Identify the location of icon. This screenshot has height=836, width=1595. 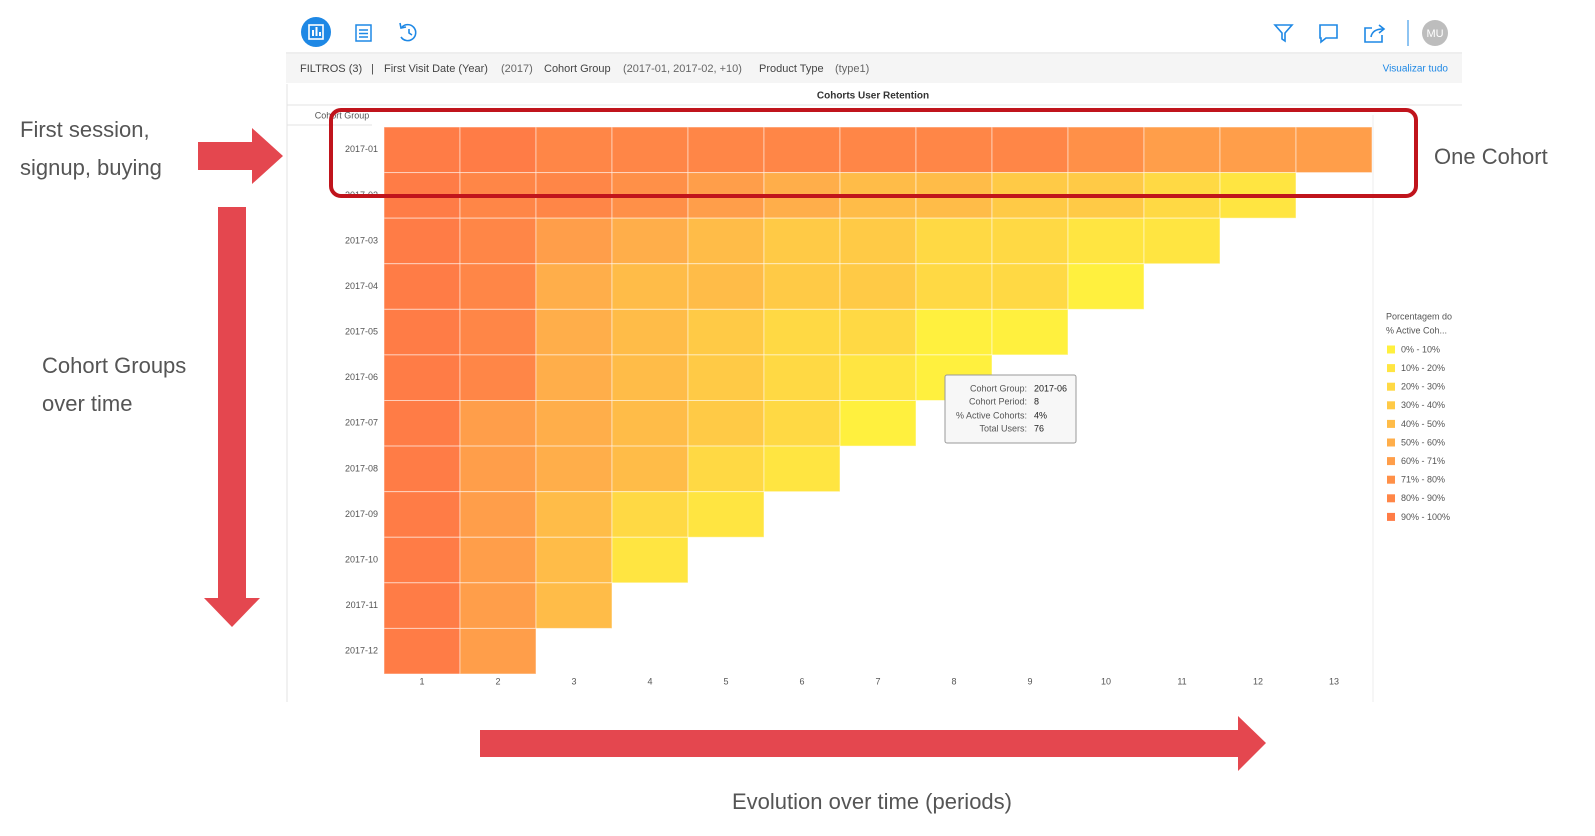
(316, 32).